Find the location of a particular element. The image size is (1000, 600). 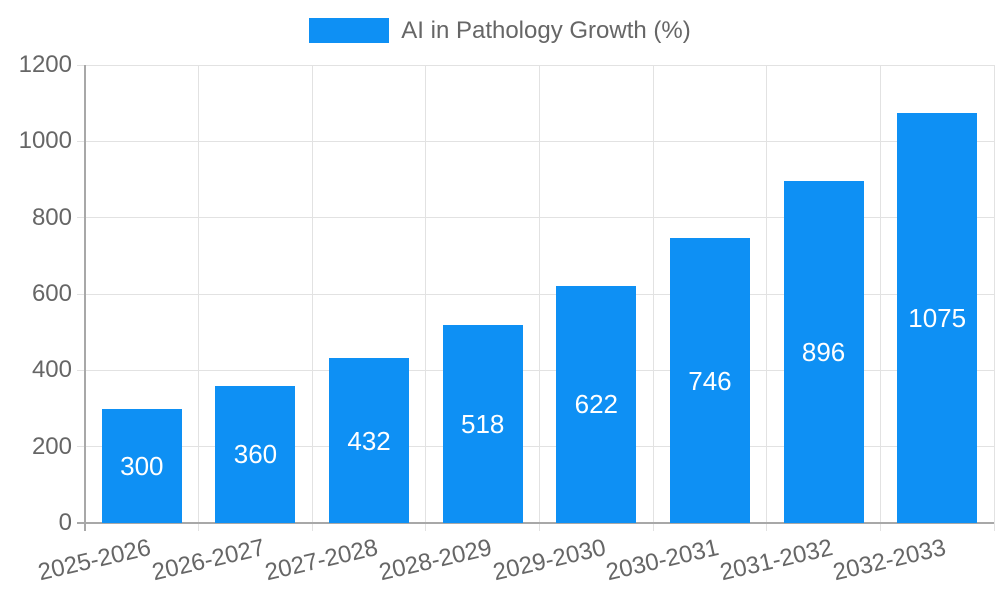

x-axis-tick-label: 2028-2029 is located at coordinates (435, 560).